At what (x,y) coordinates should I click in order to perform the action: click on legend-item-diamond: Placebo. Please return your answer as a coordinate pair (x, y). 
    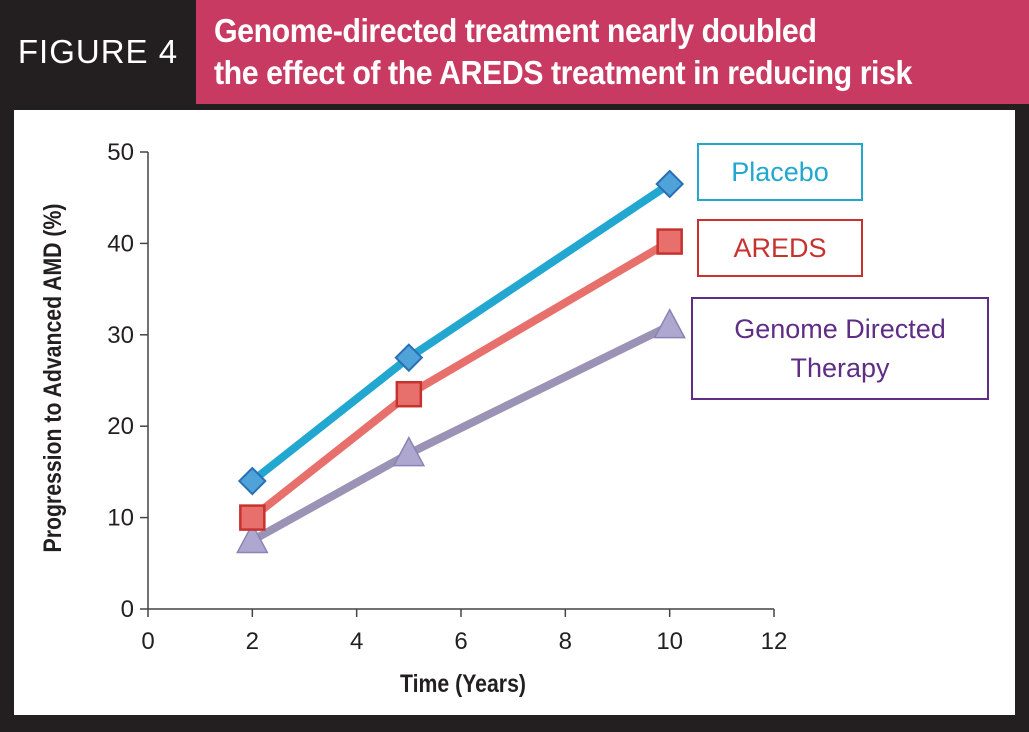
    Looking at the image, I should click on (780, 172).